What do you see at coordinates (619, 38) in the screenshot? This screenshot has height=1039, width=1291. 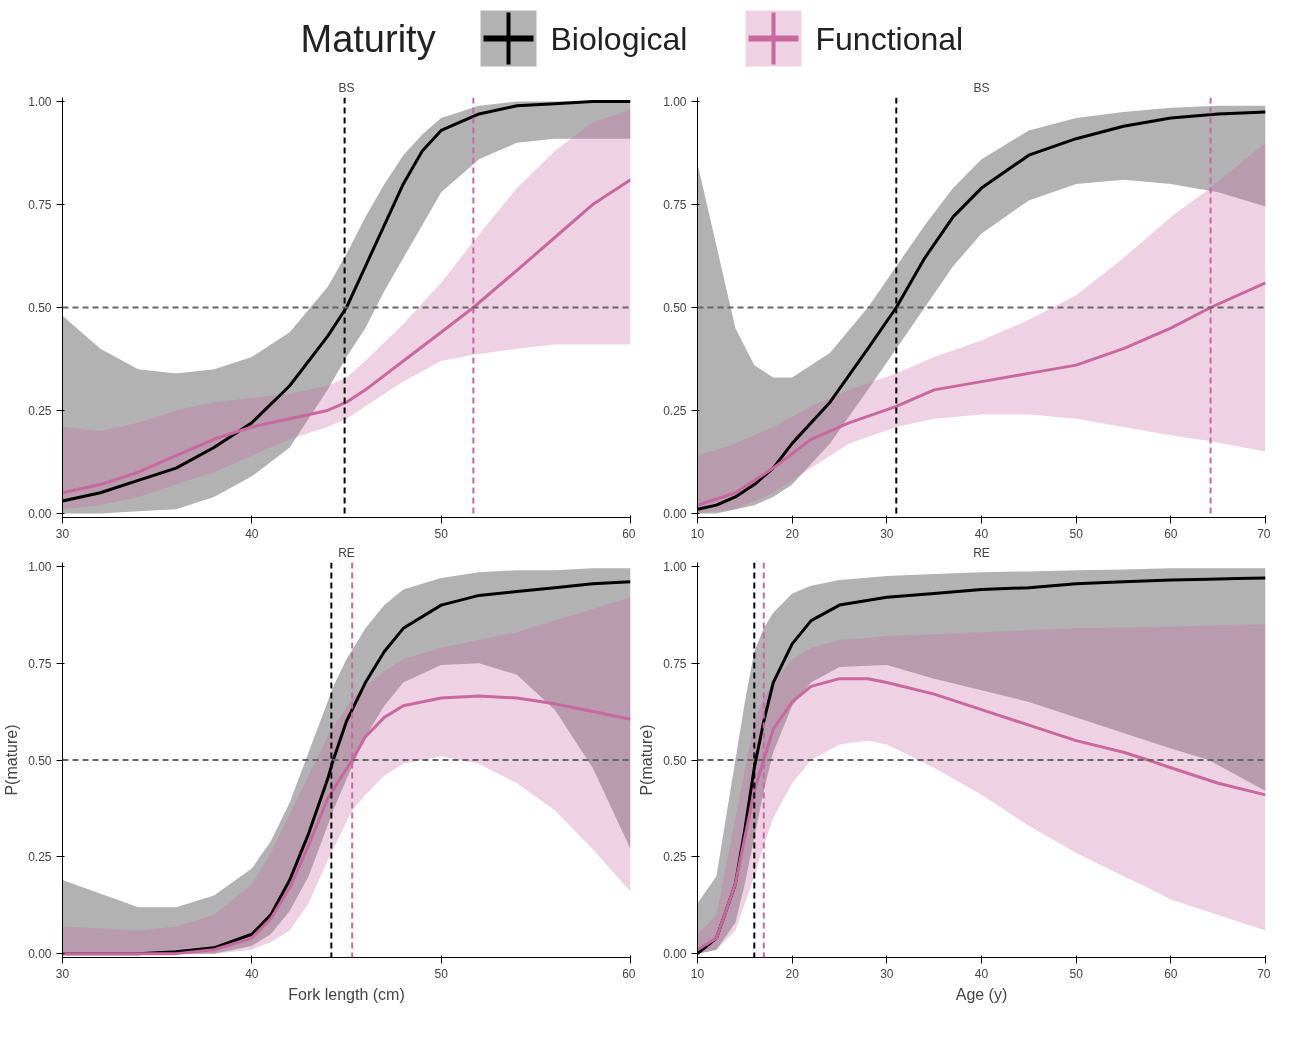 I see `legend-label: Biological` at bounding box center [619, 38].